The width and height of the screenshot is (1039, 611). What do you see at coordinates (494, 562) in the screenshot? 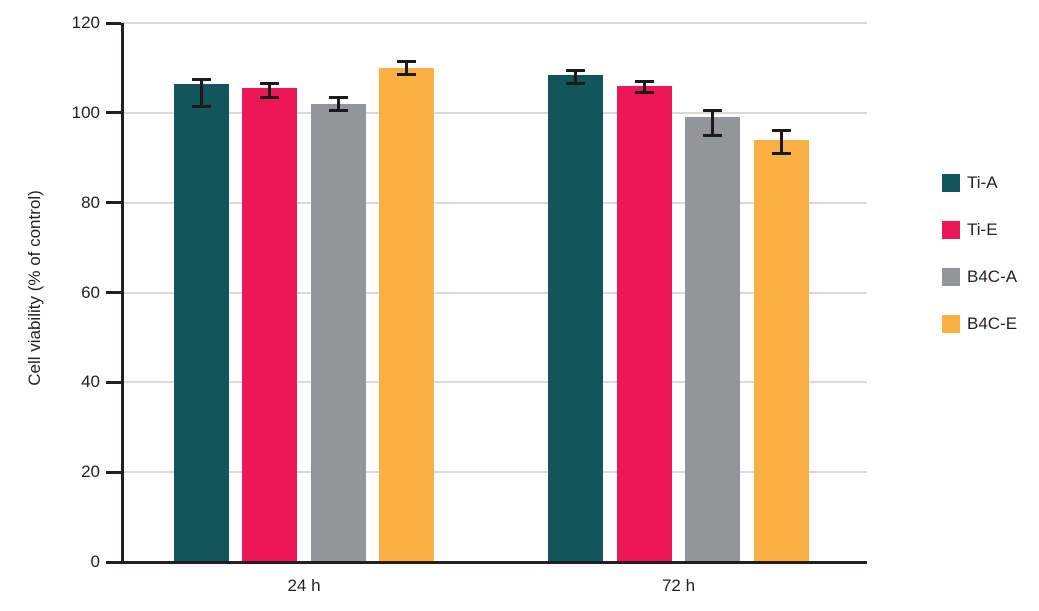
I see `x-axis-line` at bounding box center [494, 562].